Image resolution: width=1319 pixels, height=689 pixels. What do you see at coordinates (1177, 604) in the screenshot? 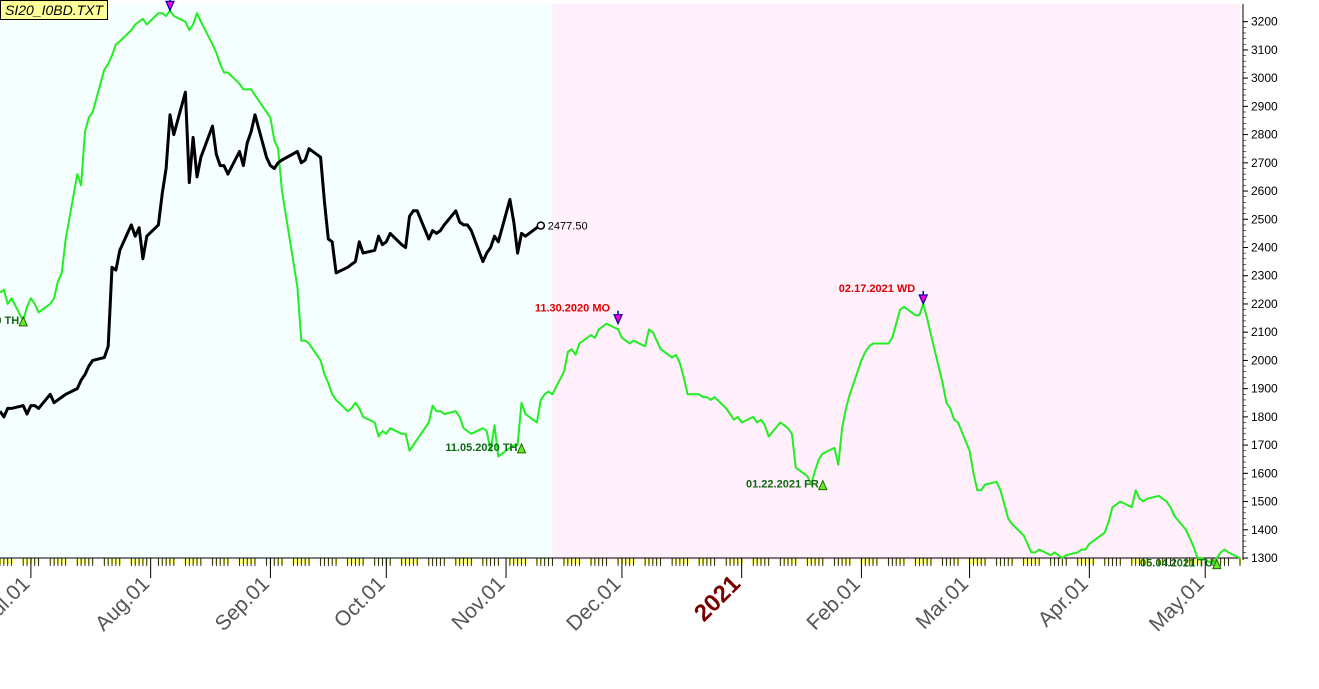
I see `x-axis-label: May.01` at bounding box center [1177, 604].